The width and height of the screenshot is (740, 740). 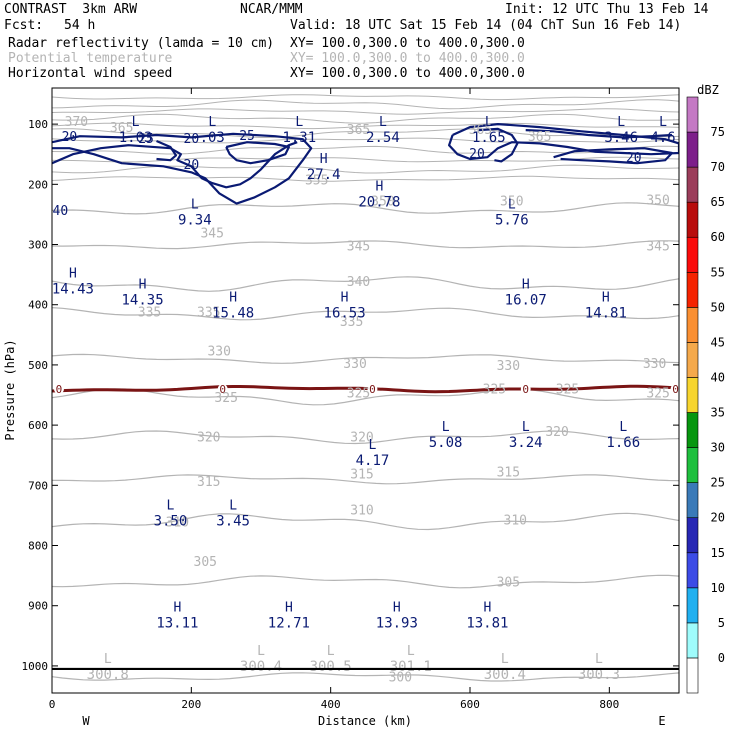 What do you see at coordinates (661, 721) in the screenshot?
I see `east-label: E` at bounding box center [661, 721].